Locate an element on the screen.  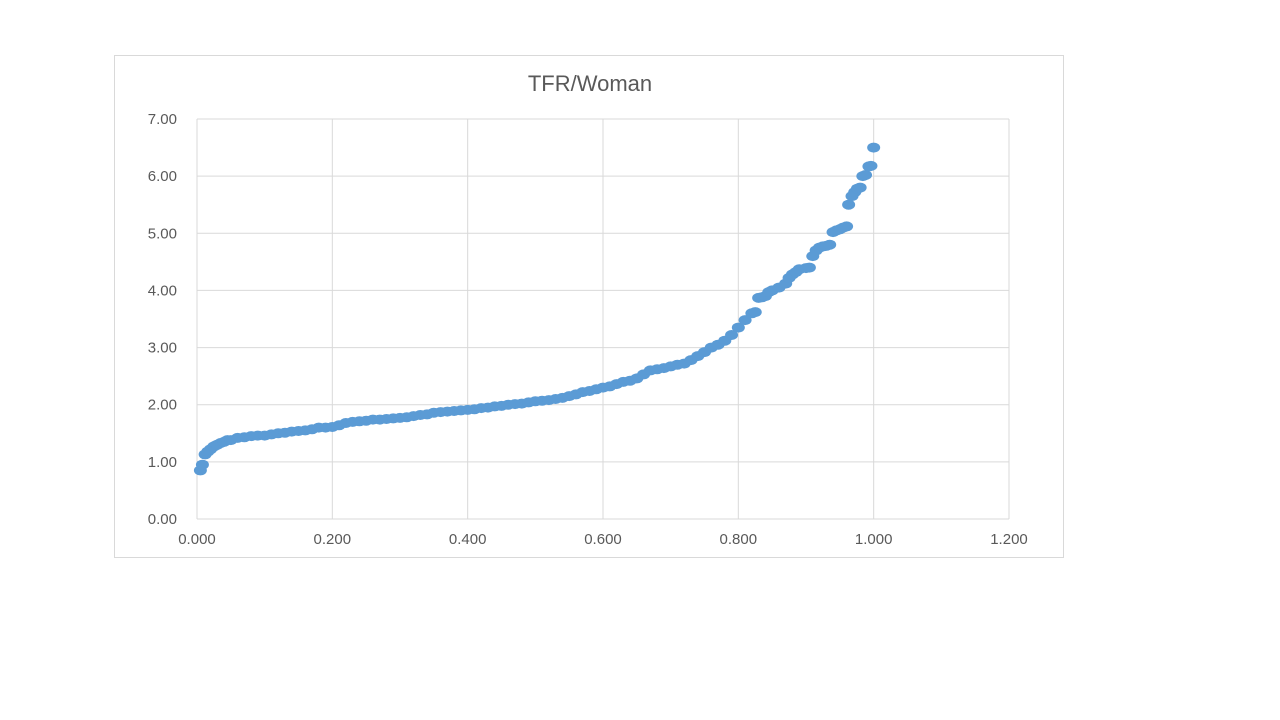
y-tick-label: 3.00 is located at coordinates (162, 348).